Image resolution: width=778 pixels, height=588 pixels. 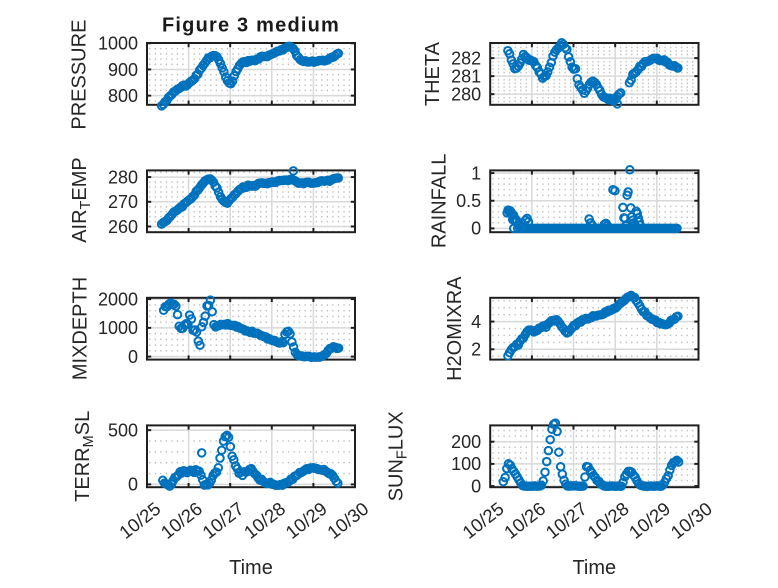 I want to click on svg-text: 1, so click(x=476, y=173).